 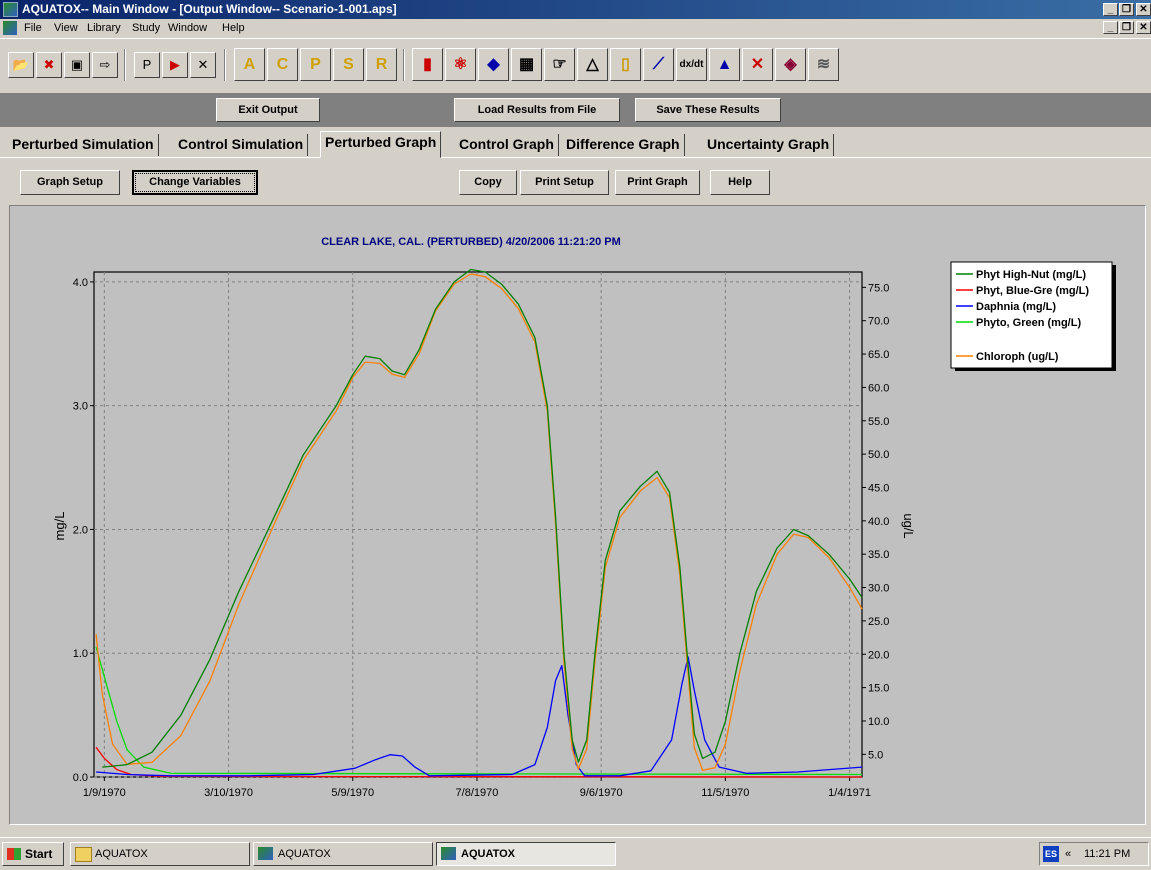 I want to click on legend-label: Phyto, Green (mg/L), so click(x=1028, y=323).